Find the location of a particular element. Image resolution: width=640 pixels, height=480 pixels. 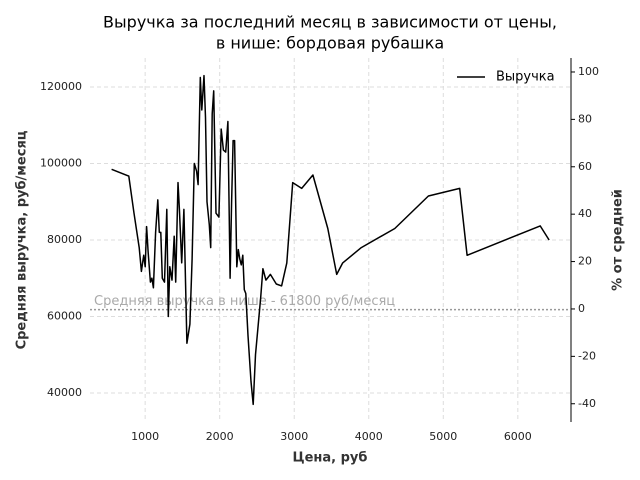

x-tick-label: 2000 is located at coordinates (220, 436).